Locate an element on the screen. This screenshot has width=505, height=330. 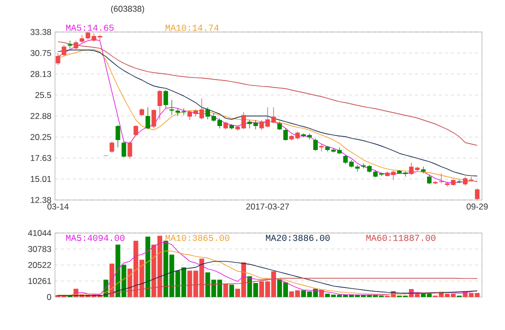
y-tick-label: 25.5 is located at coordinates (43, 95).